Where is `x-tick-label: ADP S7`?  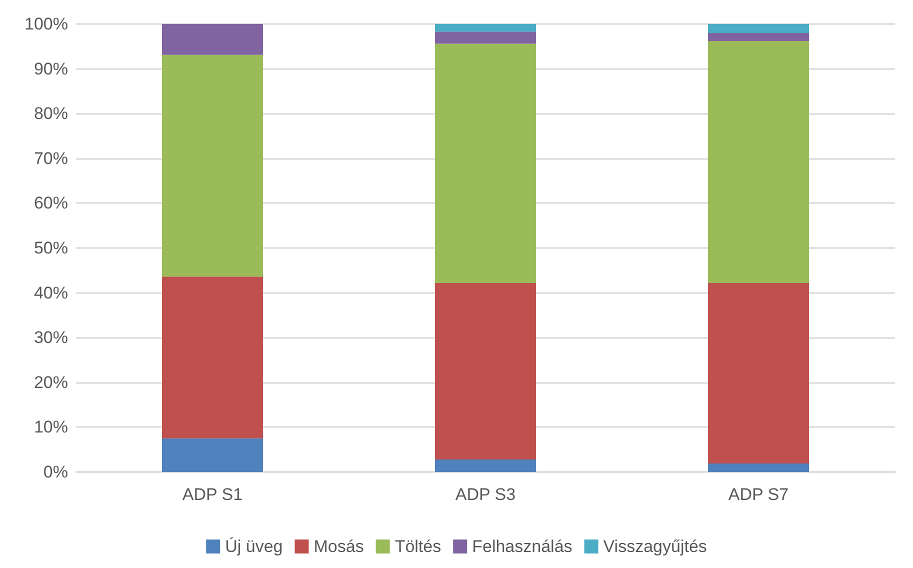
x-tick-label: ADP S7 is located at coordinates (758, 494).